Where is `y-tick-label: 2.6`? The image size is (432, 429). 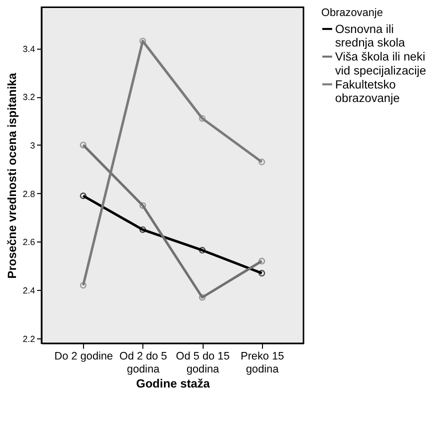
y-tick-label: 2.6 is located at coordinates (29, 242).